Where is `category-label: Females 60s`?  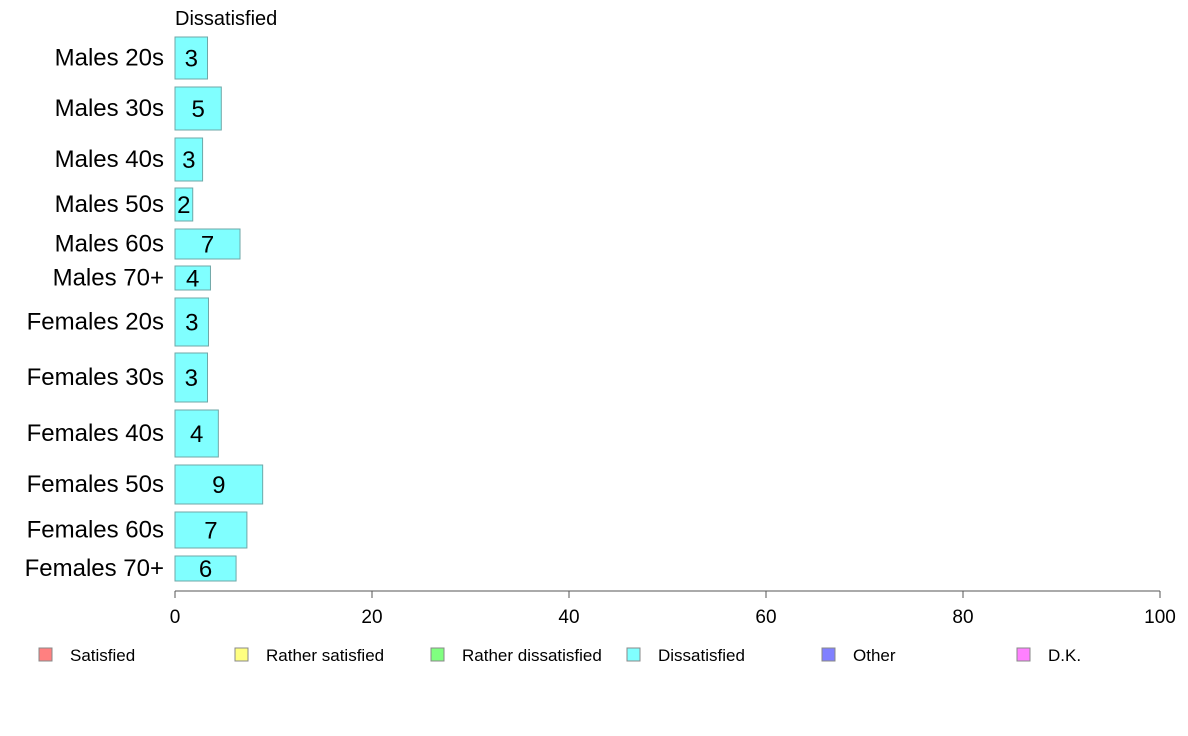 category-label: Females 60s is located at coordinates (95, 530).